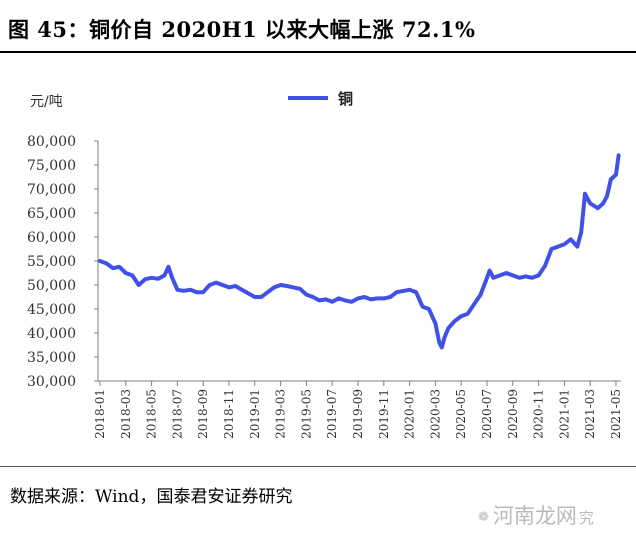  Describe the element at coordinates (51, 382) in the screenshot. I see `y-tick-label: 30,000` at that location.